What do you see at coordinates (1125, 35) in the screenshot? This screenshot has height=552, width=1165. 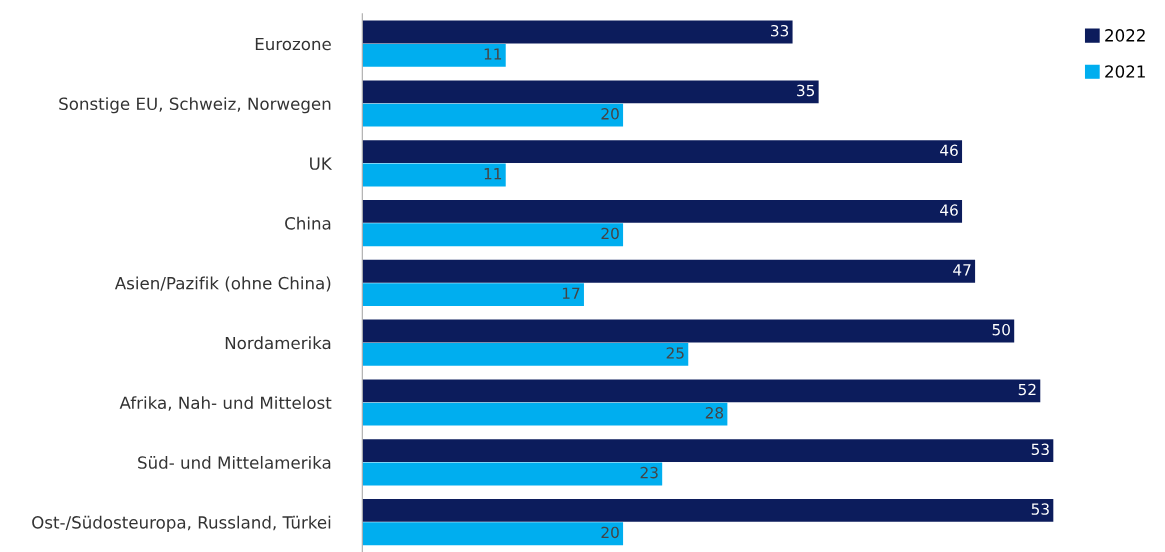 I see `legend-label: 2022` at bounding box center [1125, 35].